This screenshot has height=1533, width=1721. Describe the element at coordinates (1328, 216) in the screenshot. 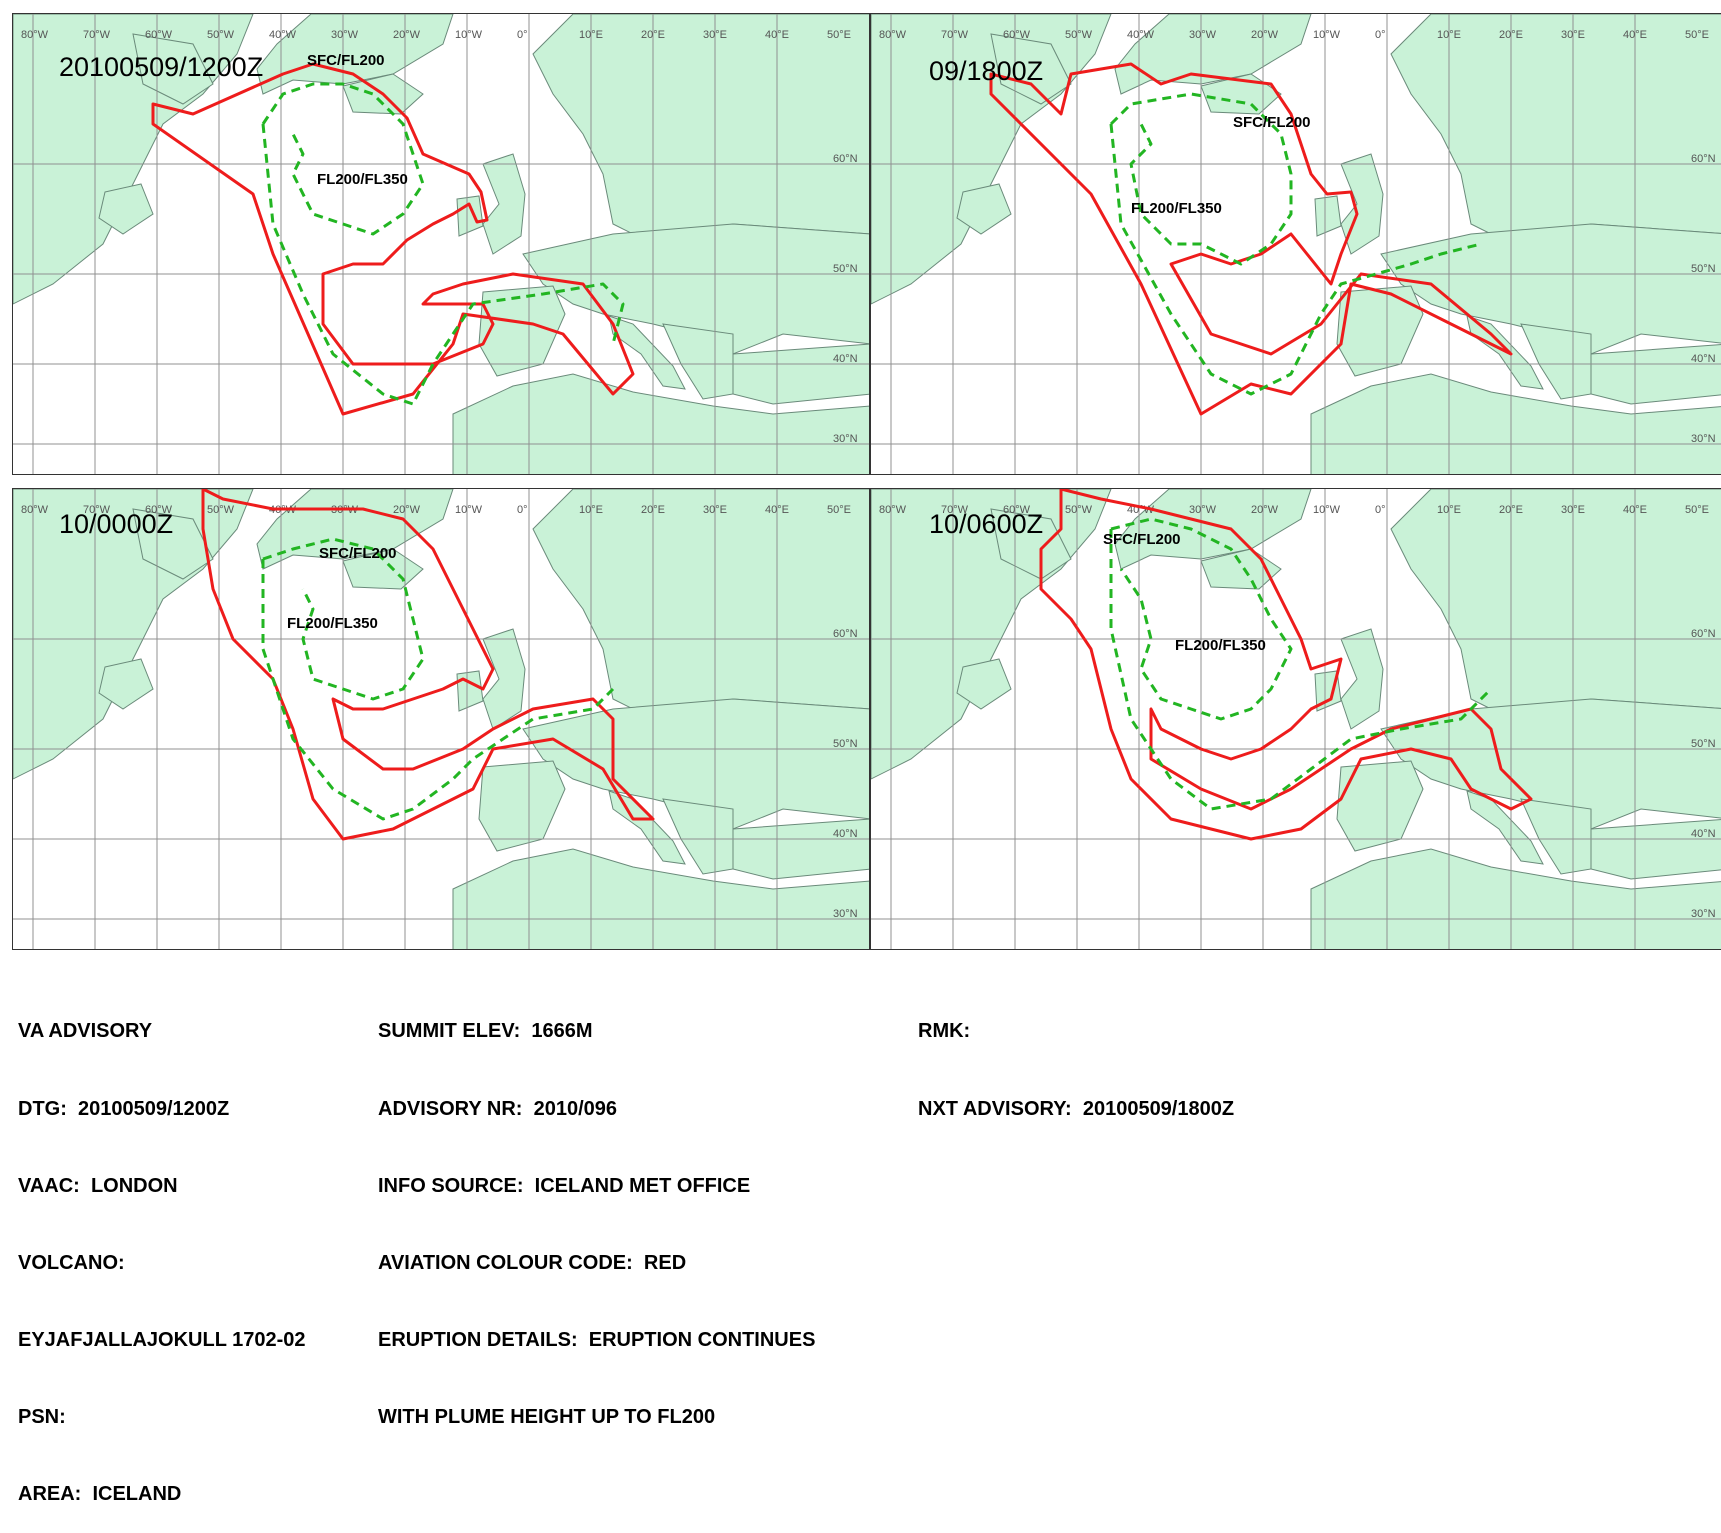

I see `landmass-ireland` at that location.